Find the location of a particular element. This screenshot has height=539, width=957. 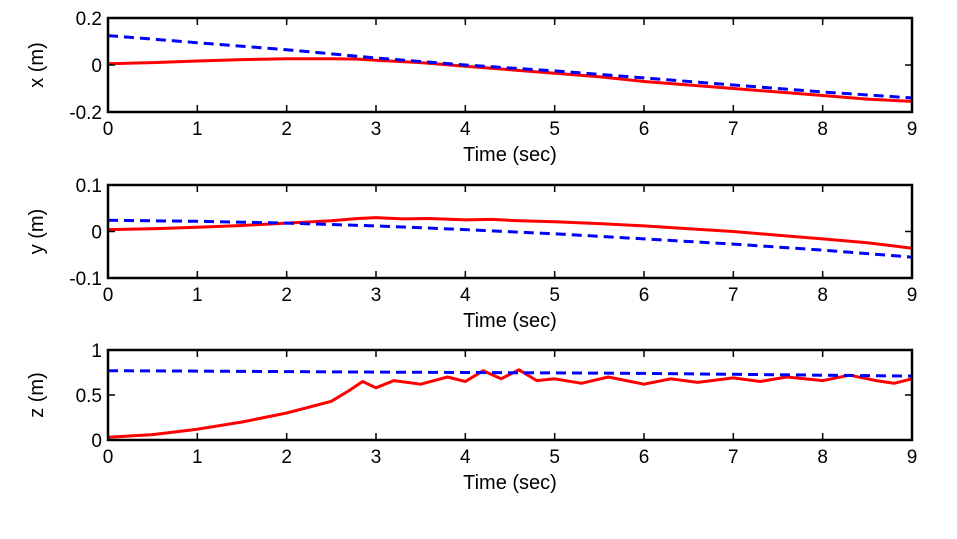

y-tick-label: -0.2 is located at coordinates (85, 113).